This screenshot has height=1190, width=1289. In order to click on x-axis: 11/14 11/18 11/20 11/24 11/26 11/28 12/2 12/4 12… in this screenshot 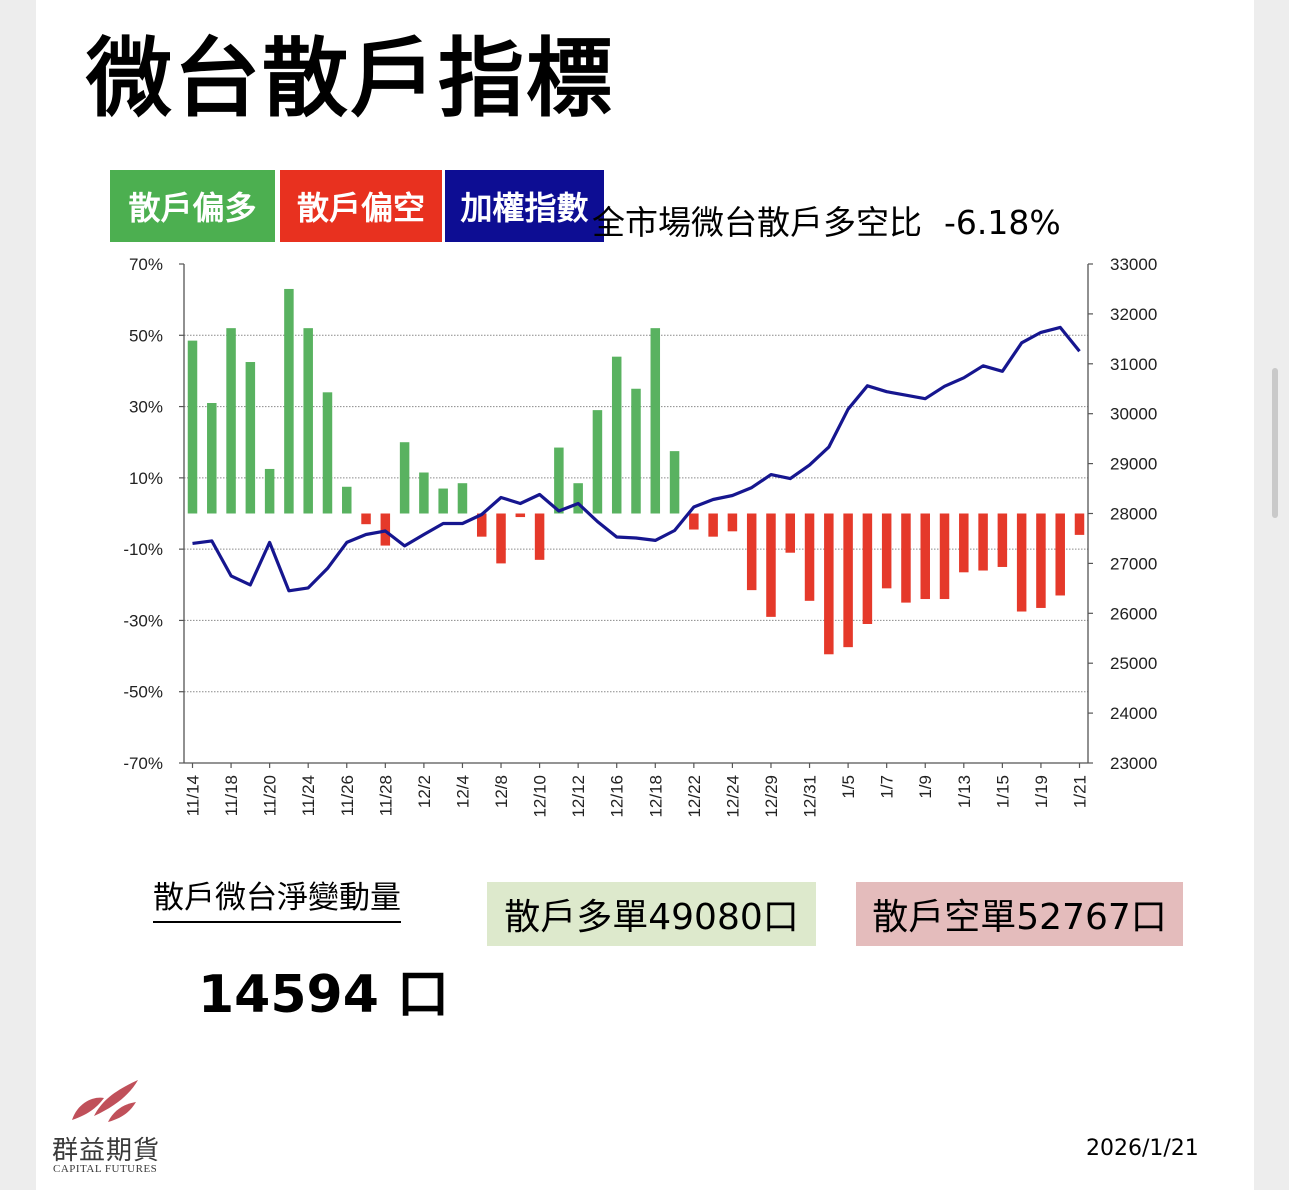, I will do `click(637, 790)`.